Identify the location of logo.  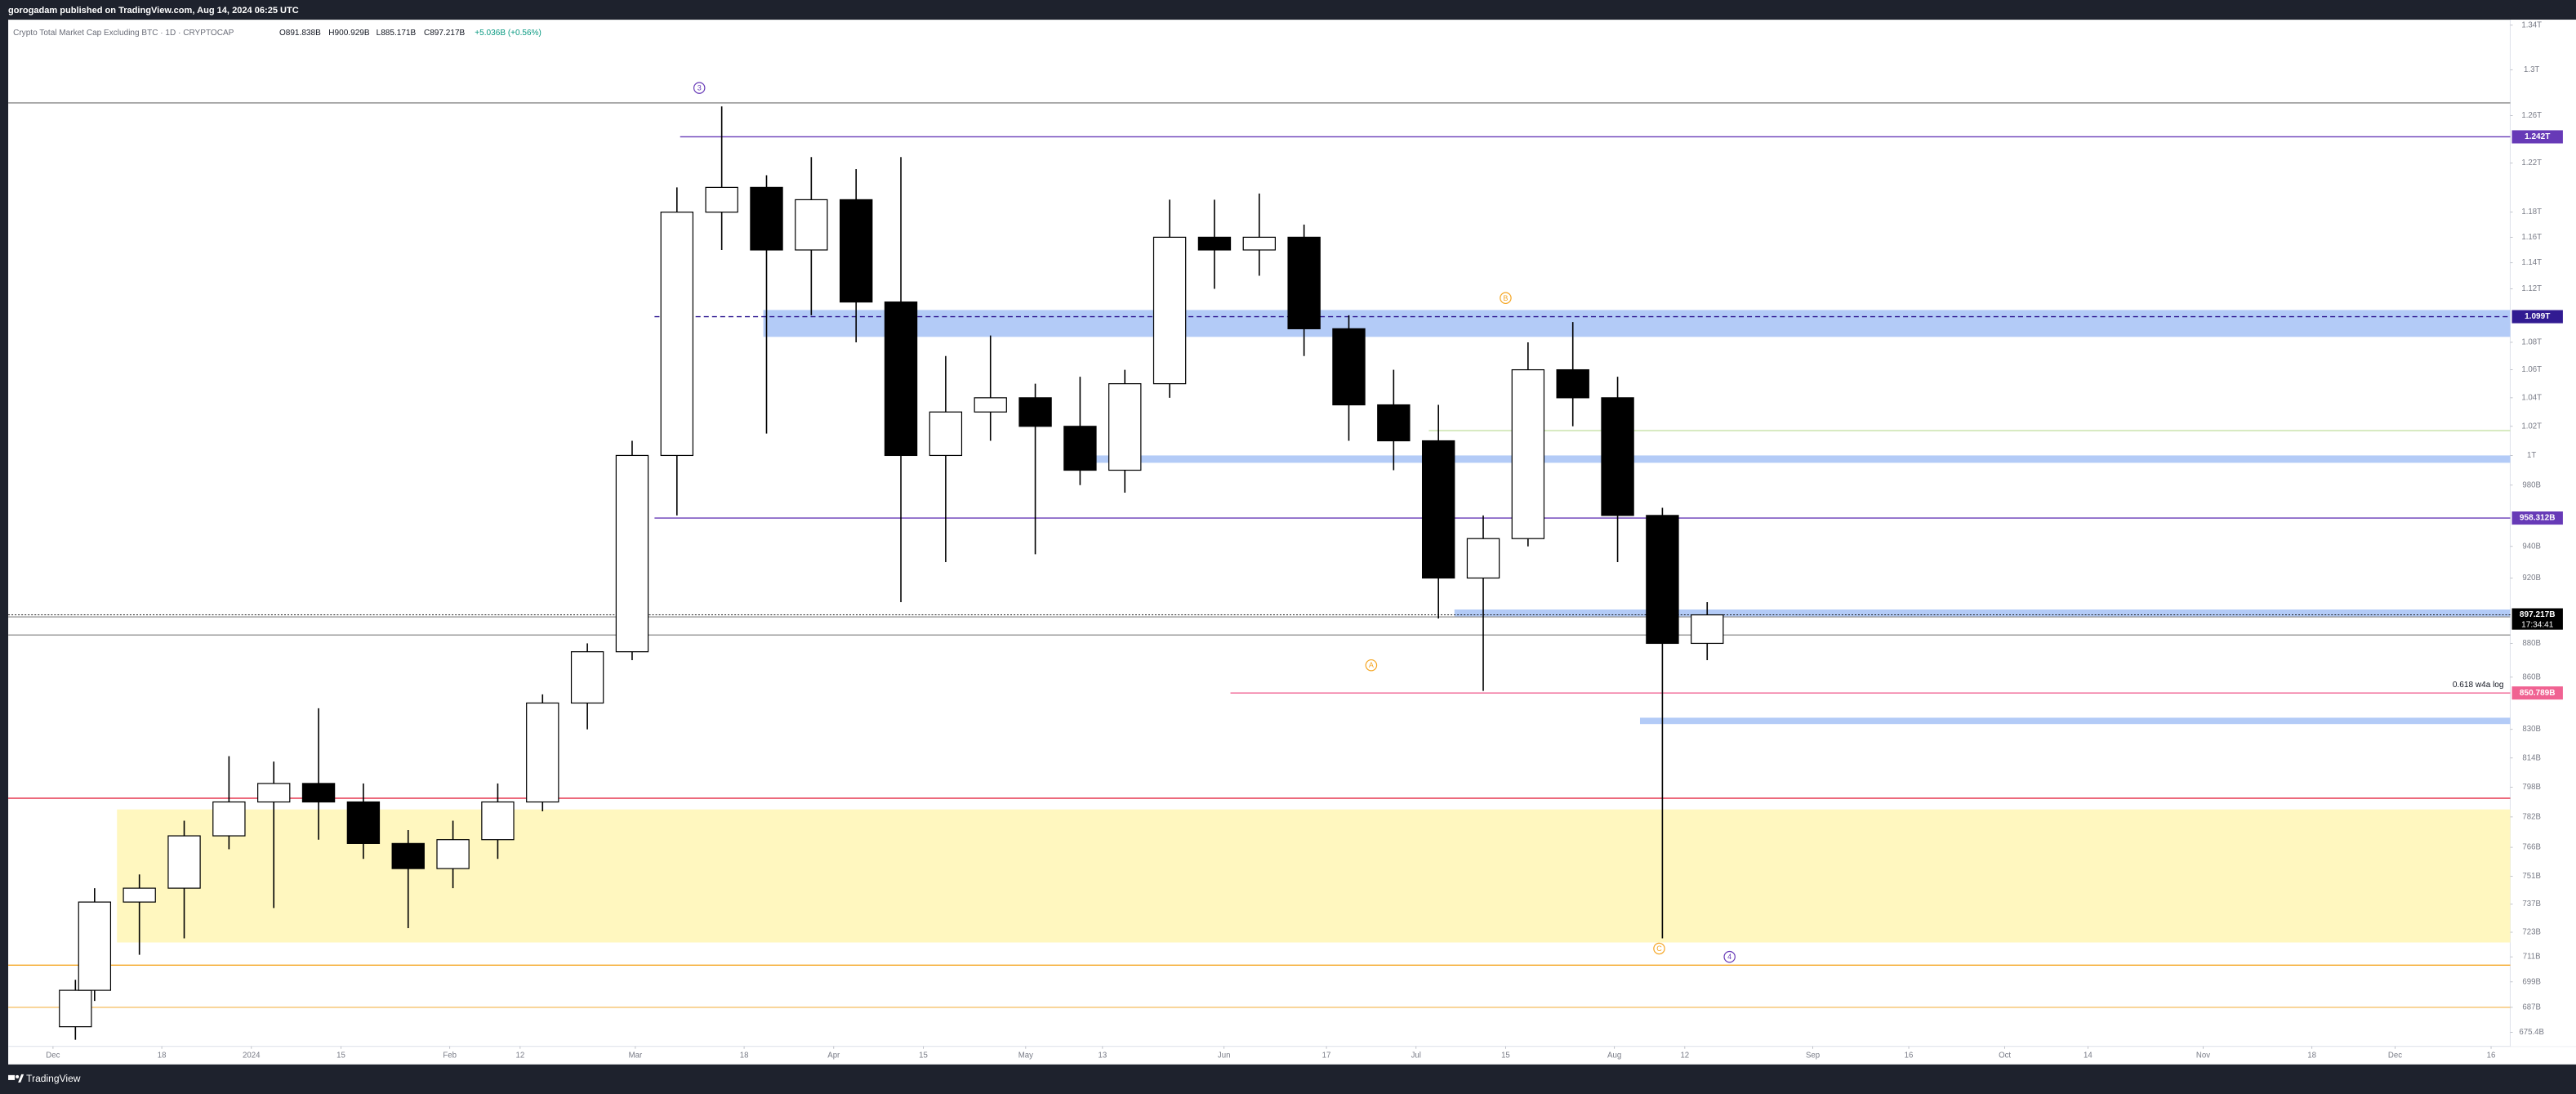
(16, 1078).